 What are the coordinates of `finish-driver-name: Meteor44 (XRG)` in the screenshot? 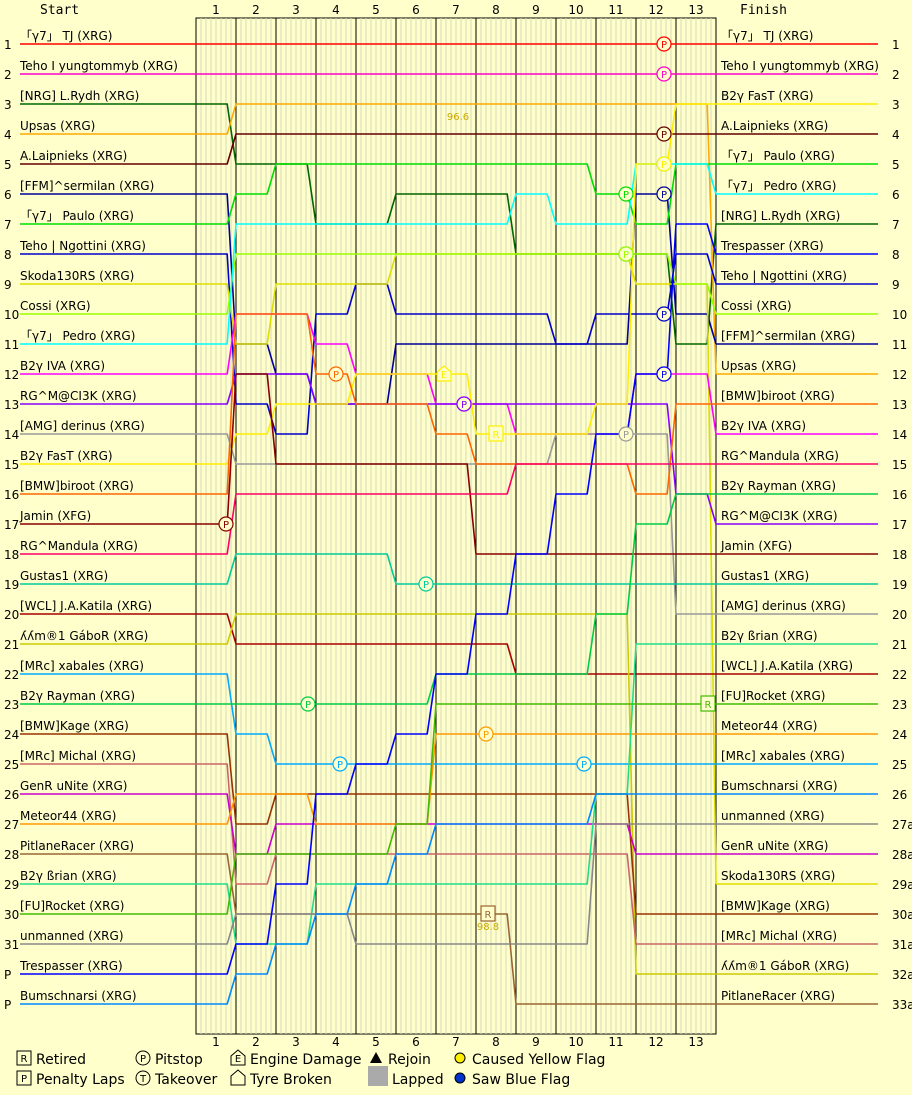 It's located at (769, 726).